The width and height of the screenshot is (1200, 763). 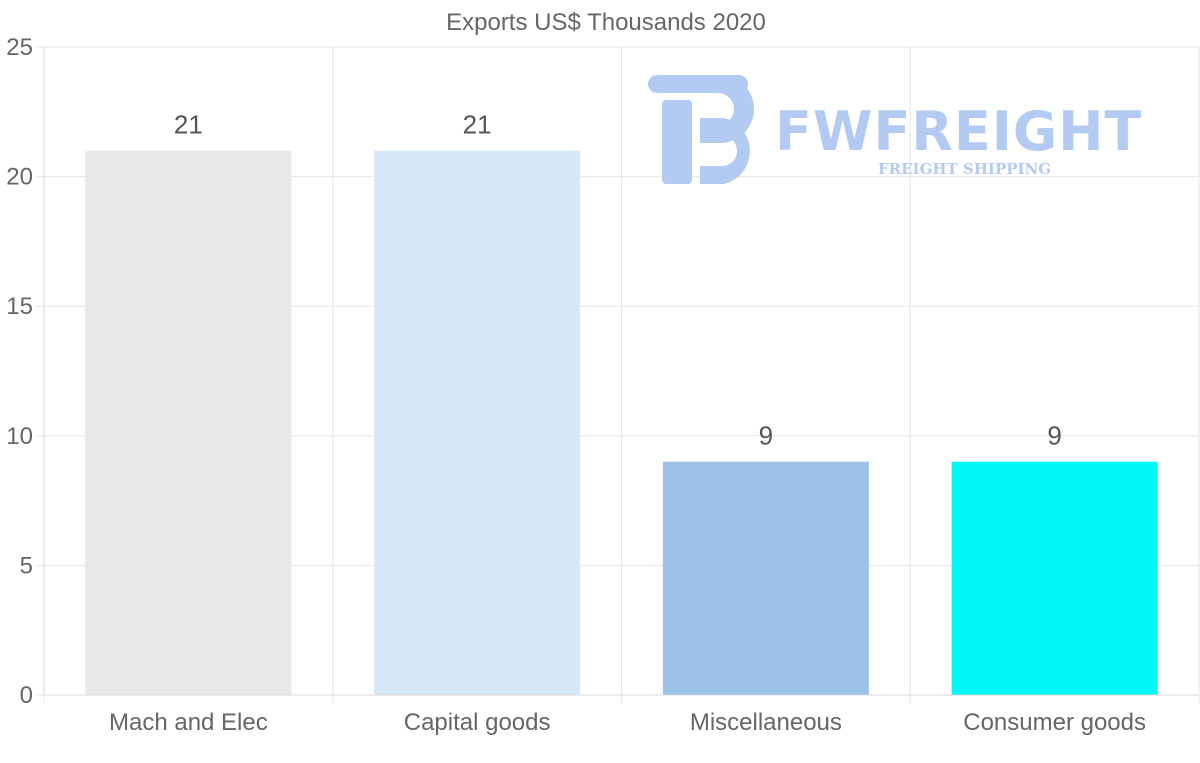 What do you see at coordinates (477, 422) in the screenshot?
I see `bar-capital-goods` at bounding box center [477, 422].